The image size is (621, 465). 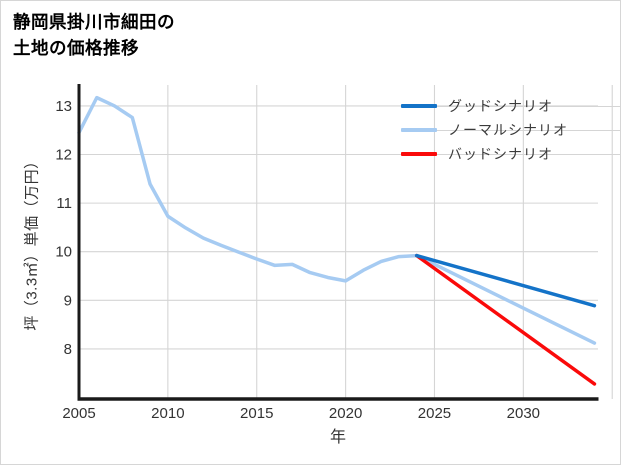 I want to click on legend-item-bad: バッドシナリオ, so click(x=510, y=154).